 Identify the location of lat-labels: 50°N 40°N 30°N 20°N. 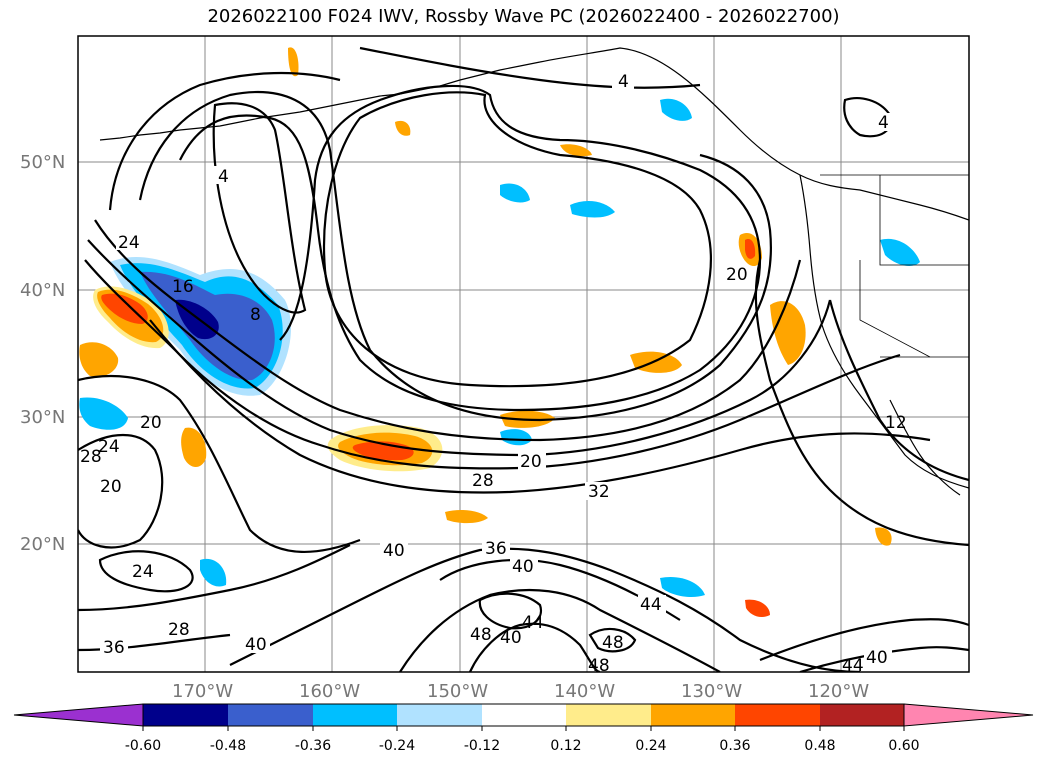
(42, 353).